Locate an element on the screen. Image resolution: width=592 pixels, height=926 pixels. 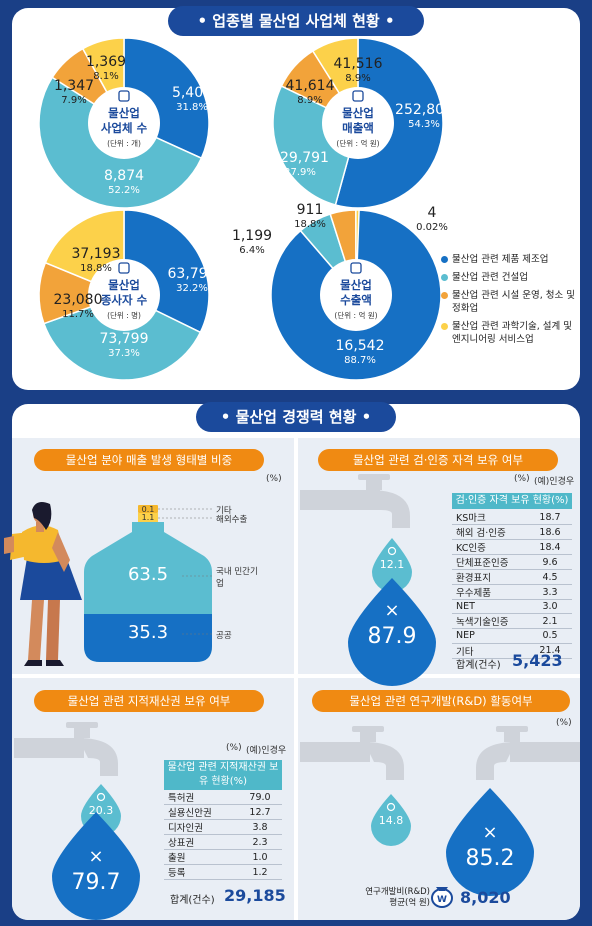
ip-yes-value: 20.3 is located at coordinates (101, 810).